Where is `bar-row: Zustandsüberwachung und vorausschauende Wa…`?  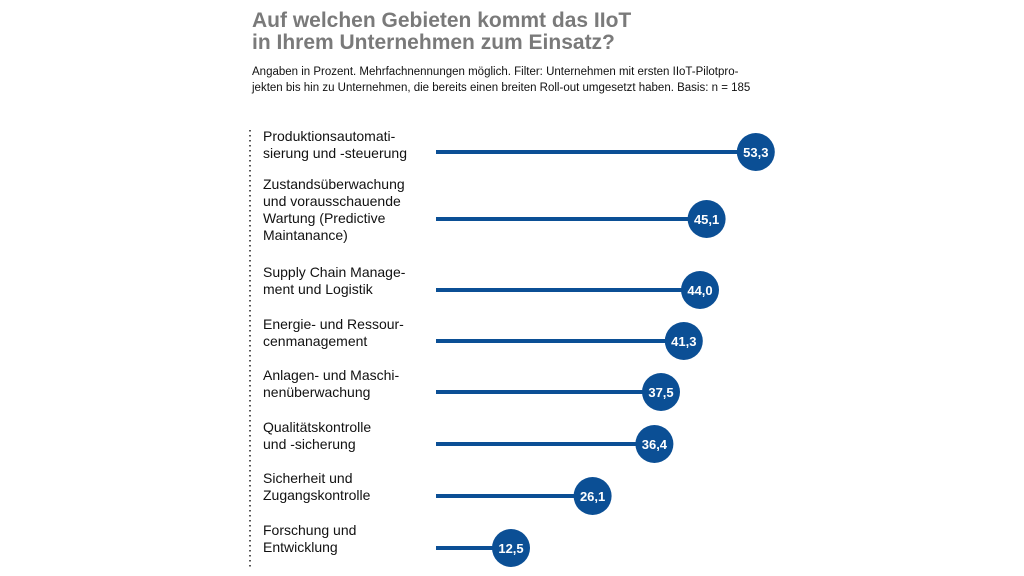
bar-row: Zustandsüberwachung und vorausschauende Wa… is located at coordinates (494, 209).